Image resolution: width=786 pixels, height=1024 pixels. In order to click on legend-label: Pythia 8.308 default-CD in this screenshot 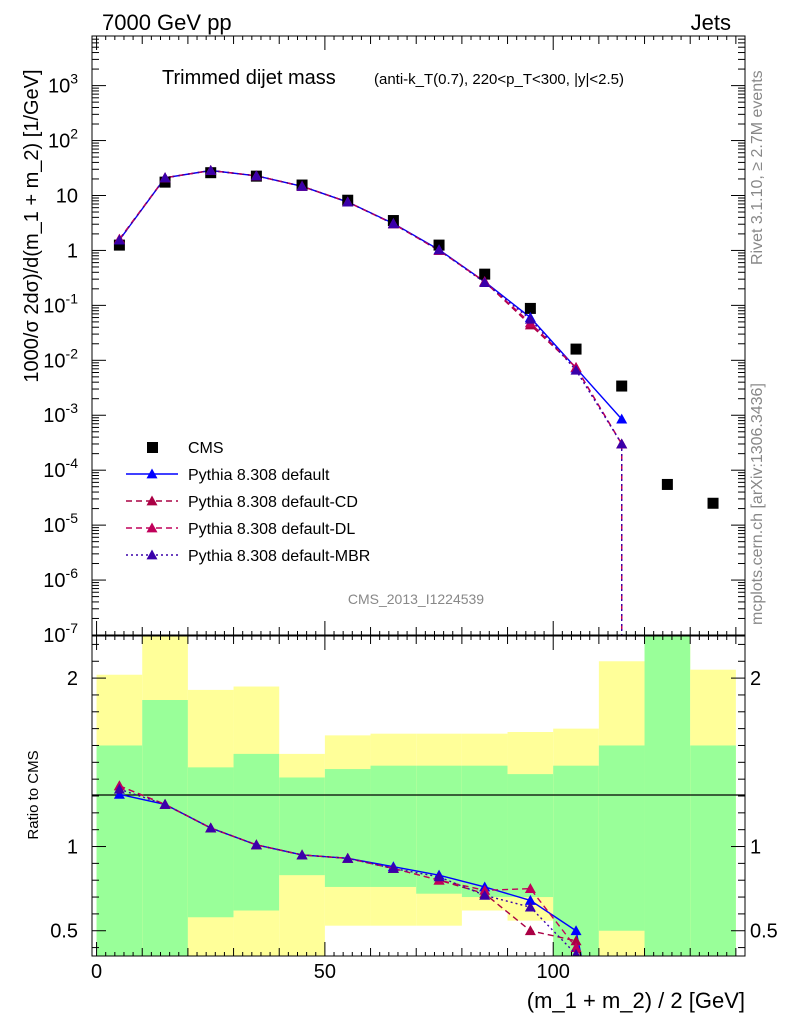, I will do `click(273, 502)`.